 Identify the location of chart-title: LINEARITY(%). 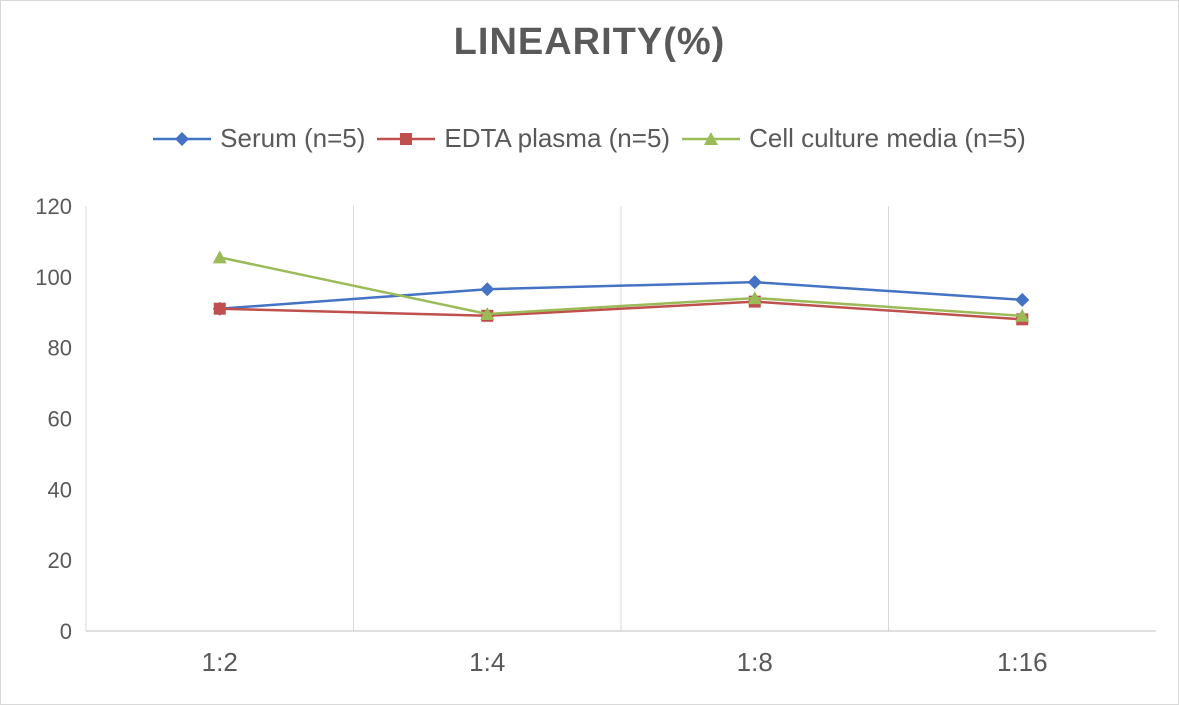
(589, 42).